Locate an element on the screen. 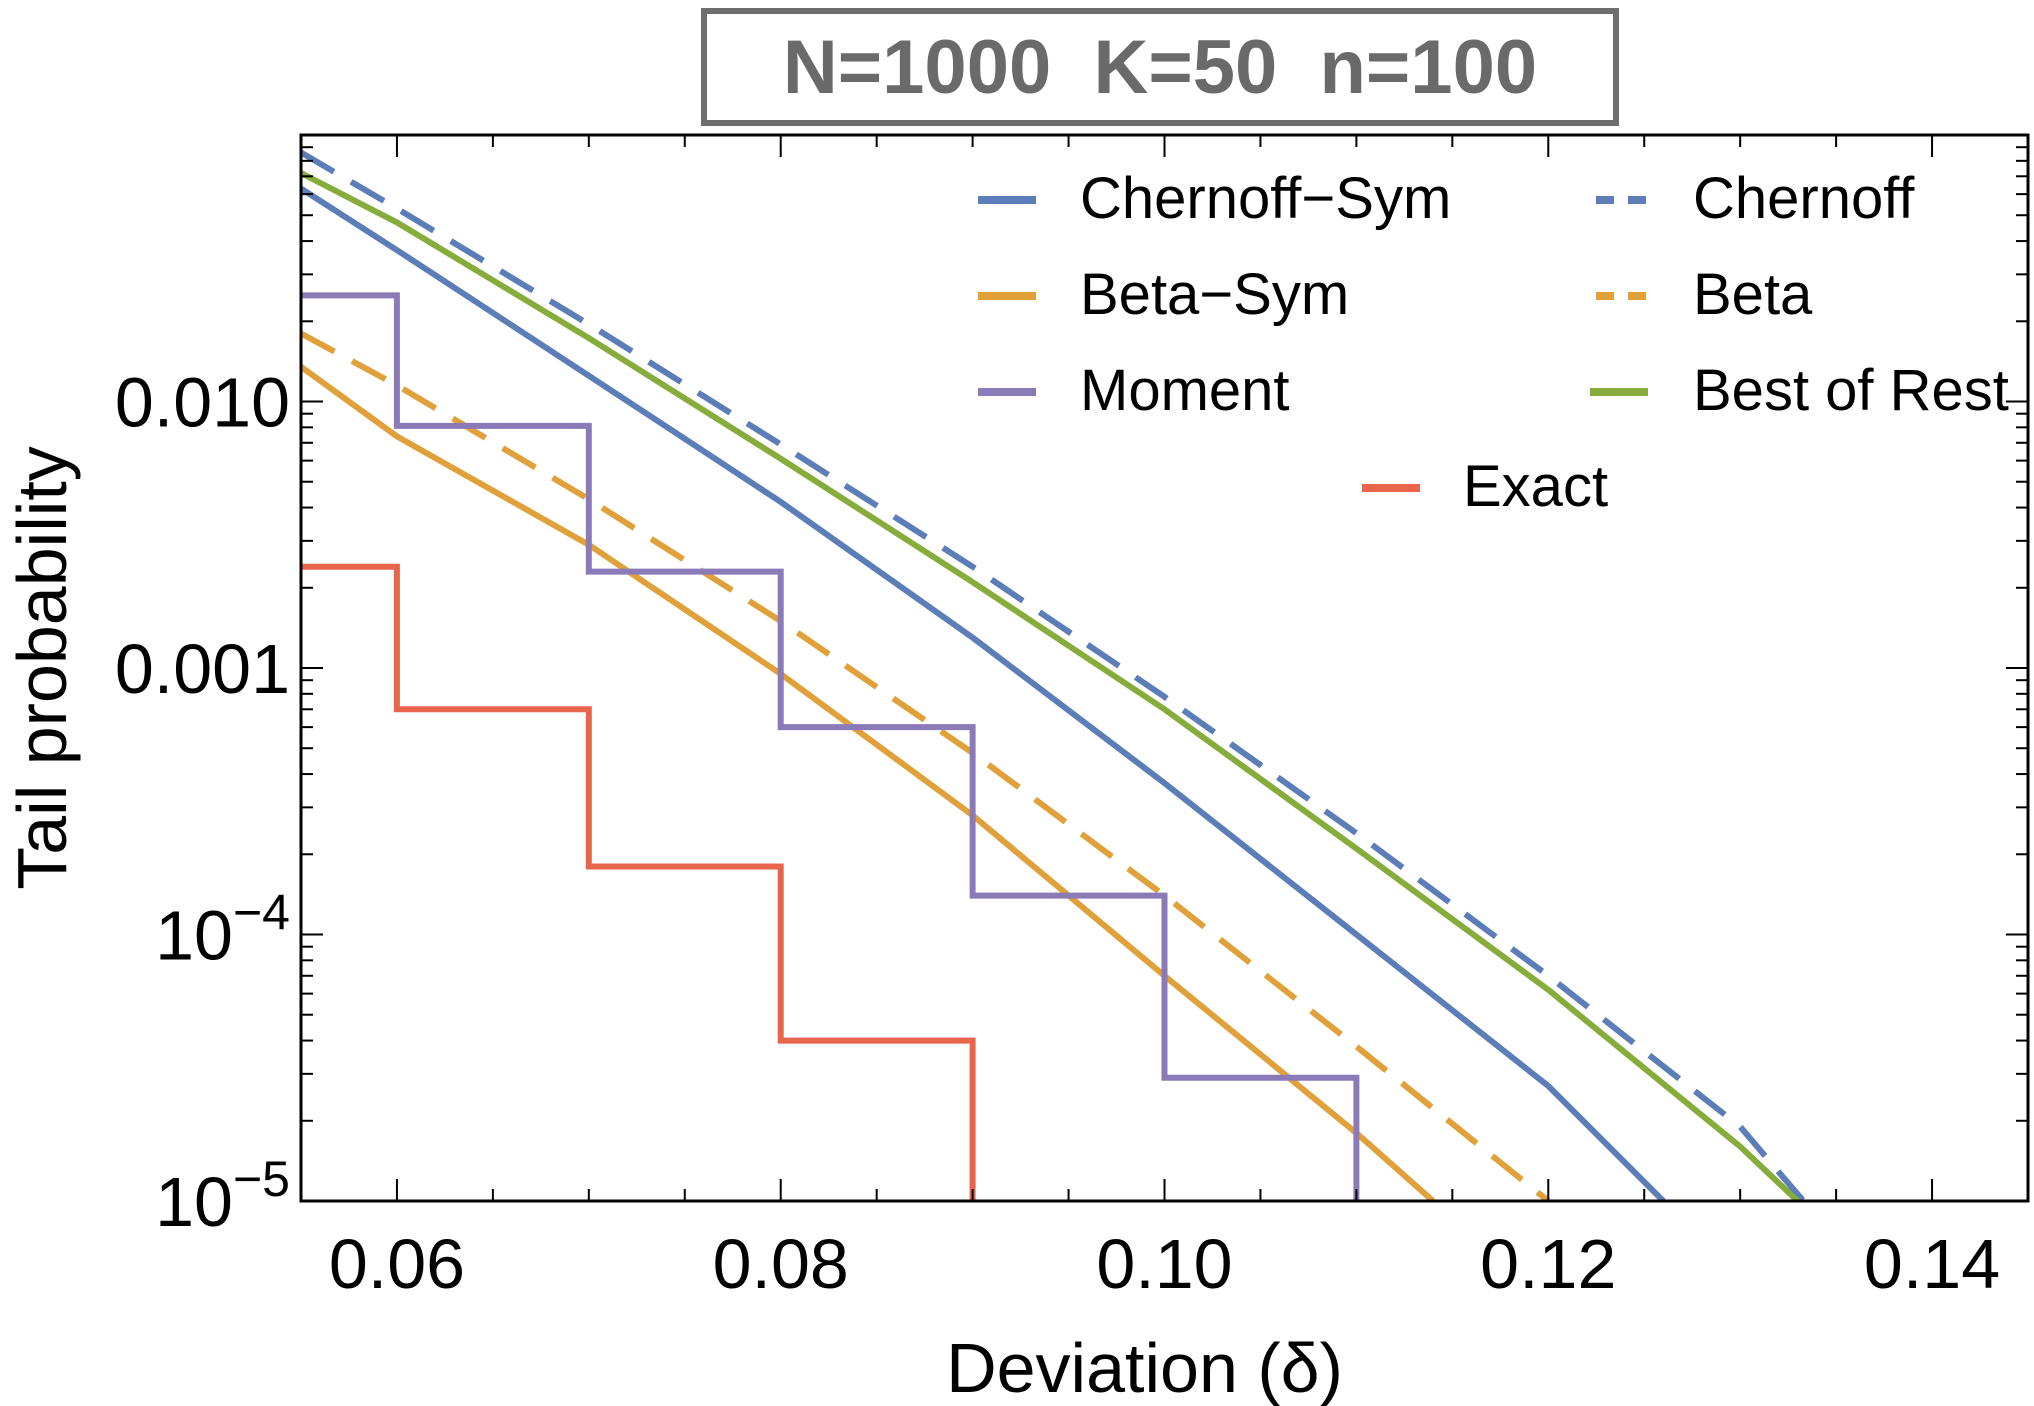 Image resolution: width=2034 pixels, height=1406 pixels. x-tick-label: 0.08 is located at coordinates (781, 1264).